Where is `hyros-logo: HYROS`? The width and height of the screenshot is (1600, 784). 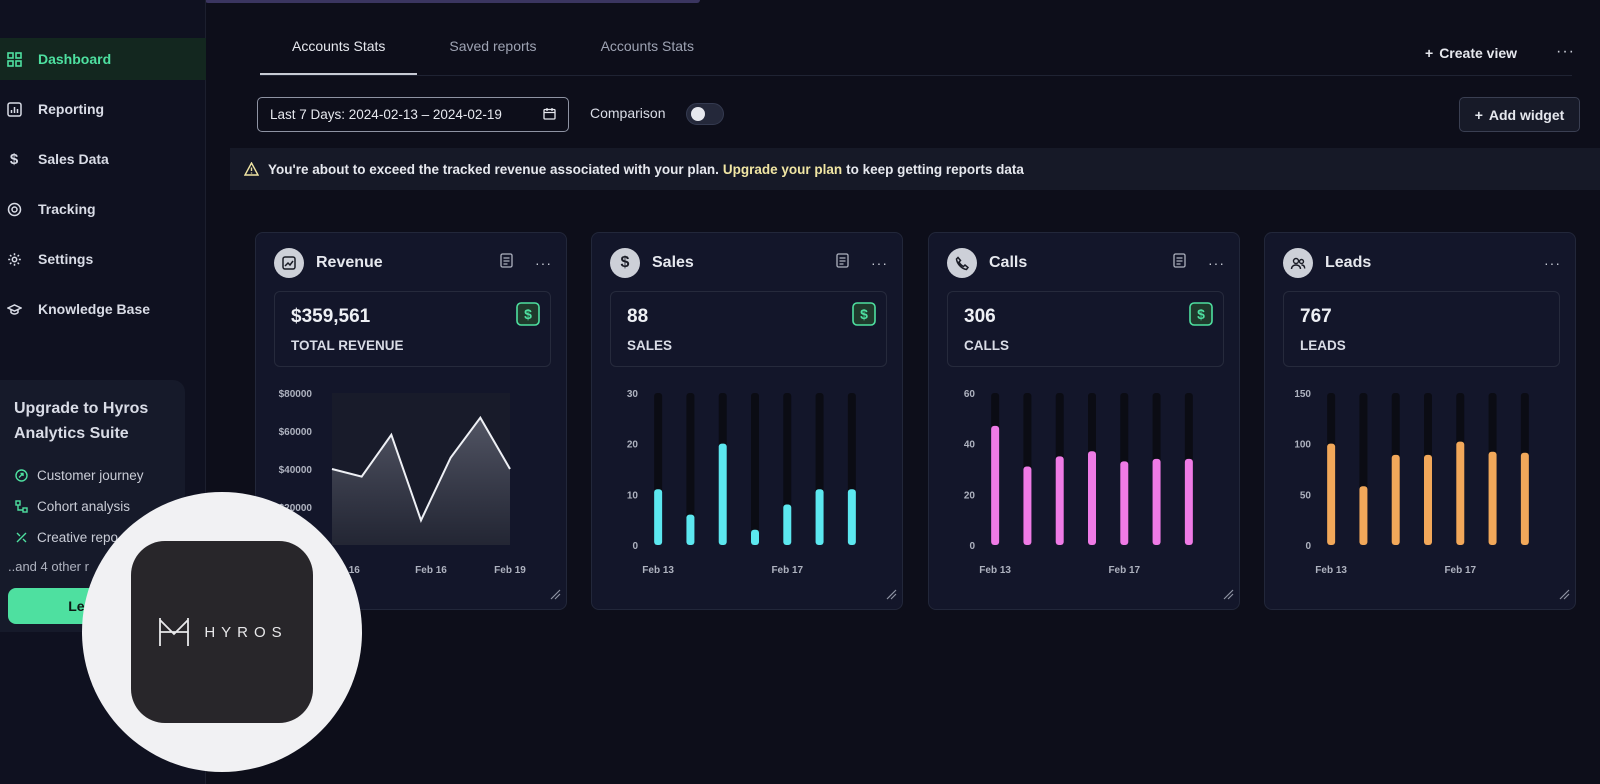 hyros-logo: HYROS is located at coordinates (222, 632).